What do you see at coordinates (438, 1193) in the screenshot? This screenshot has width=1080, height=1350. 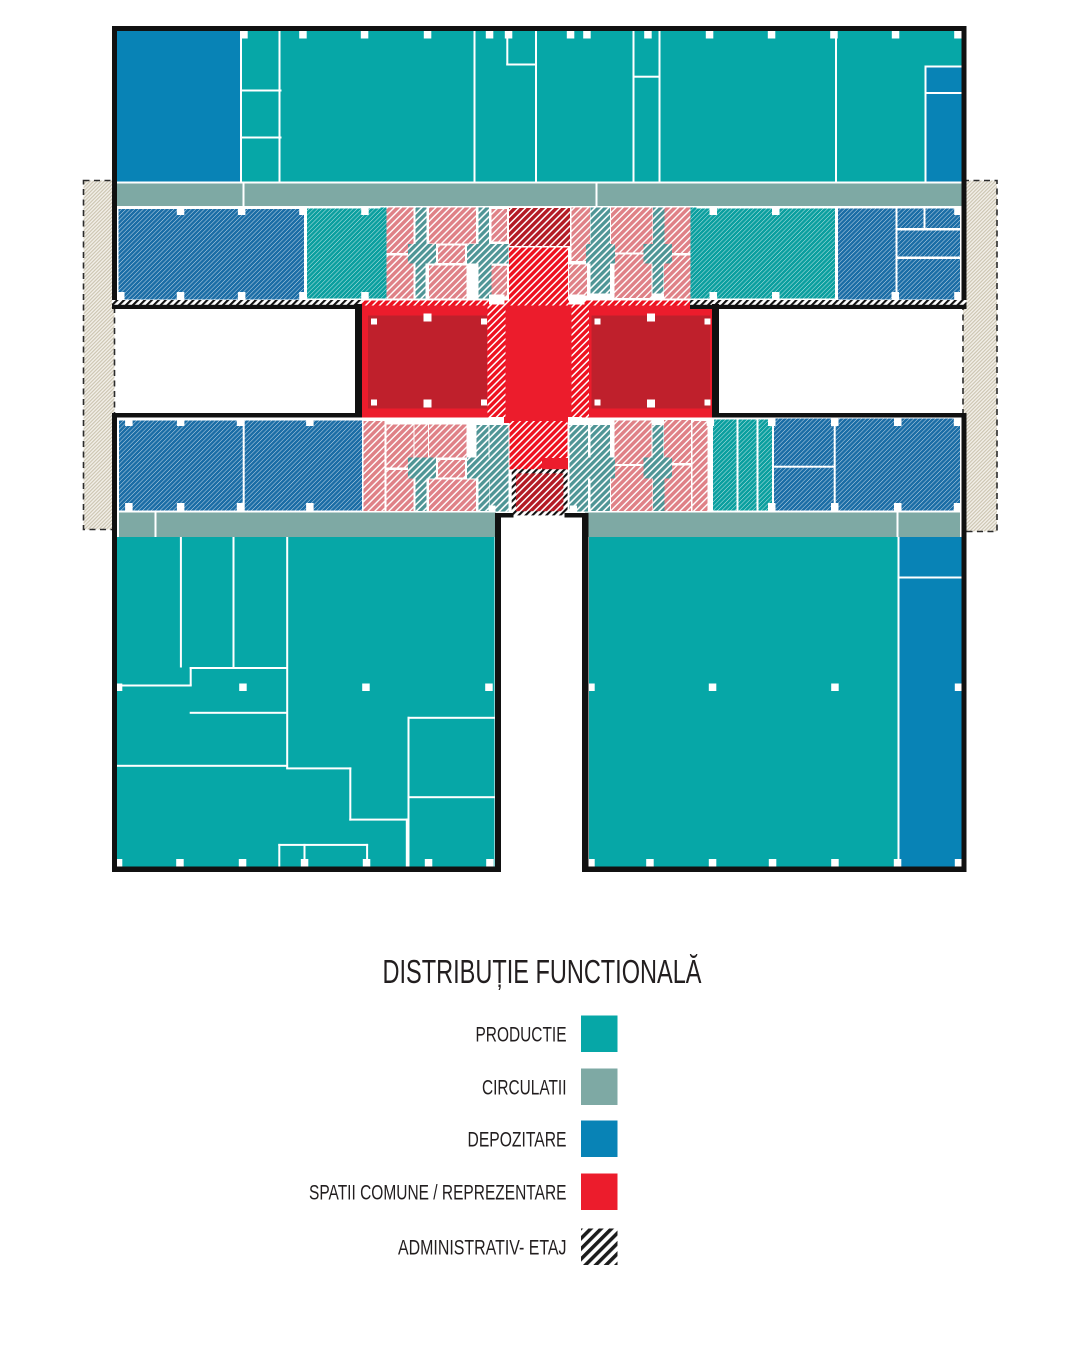 I see `svg-text: SPATII COMUNE / REPREZENTARE` at bounding box center [438, 1193].